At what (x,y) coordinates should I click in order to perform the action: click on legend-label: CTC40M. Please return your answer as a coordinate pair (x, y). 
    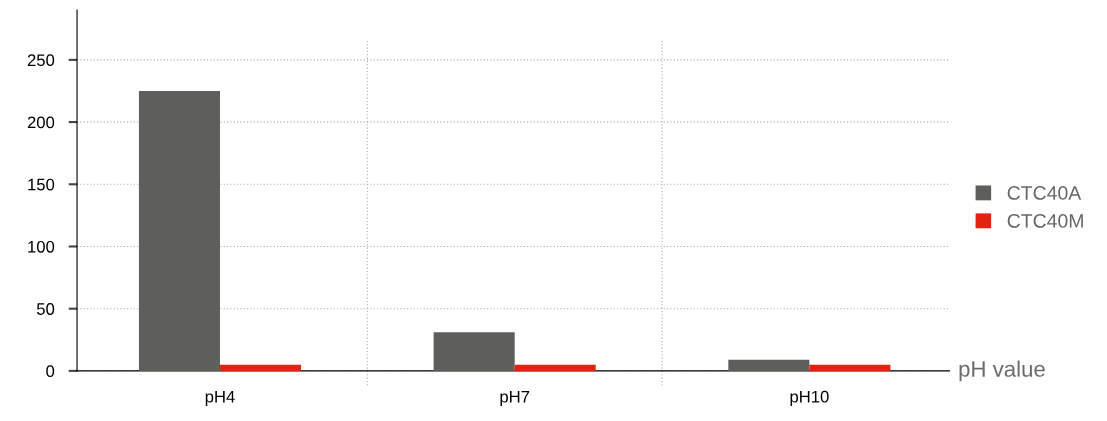
    Looking at the image, I should click on (1045, 221).